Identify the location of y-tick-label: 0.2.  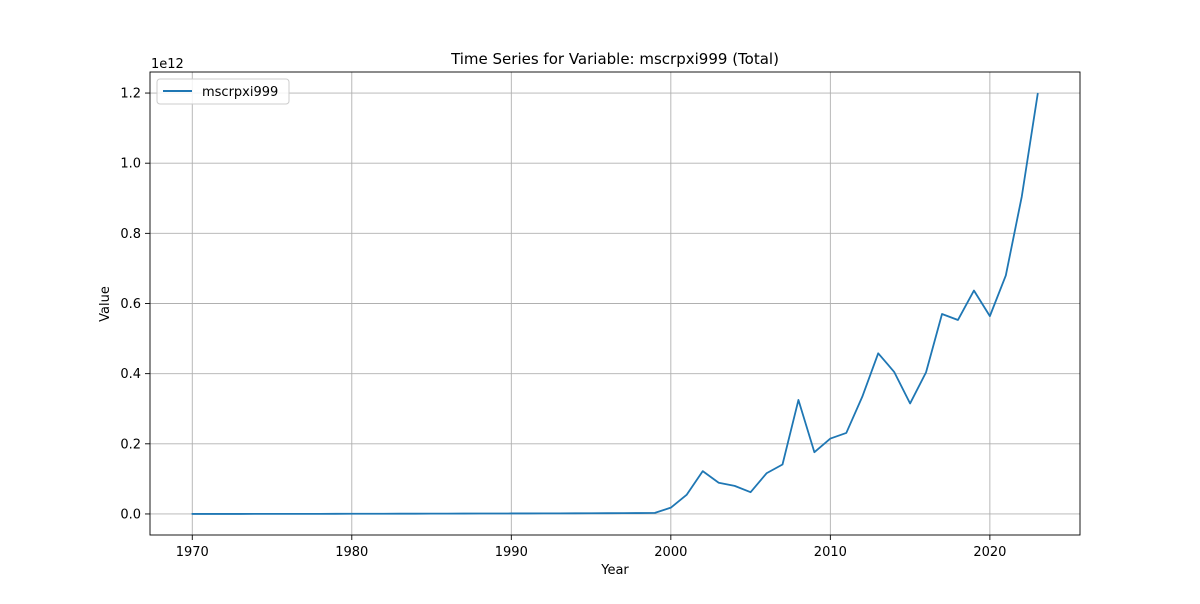
(130, 444).